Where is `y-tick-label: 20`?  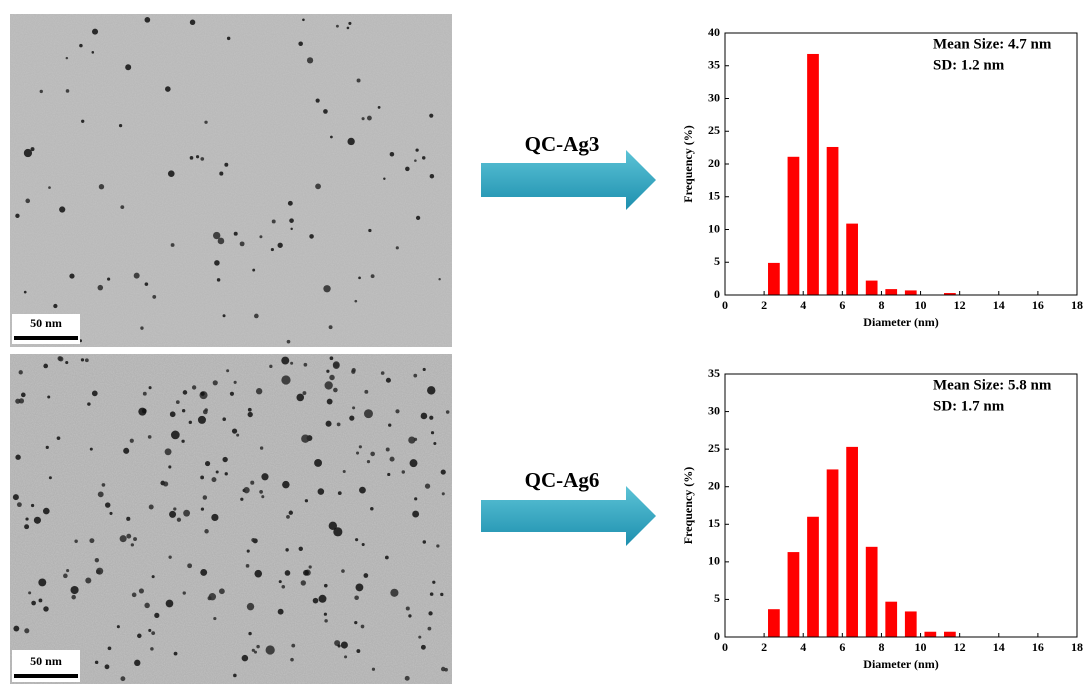
y-tick-label: 20 is located at coordinates (714, 485).